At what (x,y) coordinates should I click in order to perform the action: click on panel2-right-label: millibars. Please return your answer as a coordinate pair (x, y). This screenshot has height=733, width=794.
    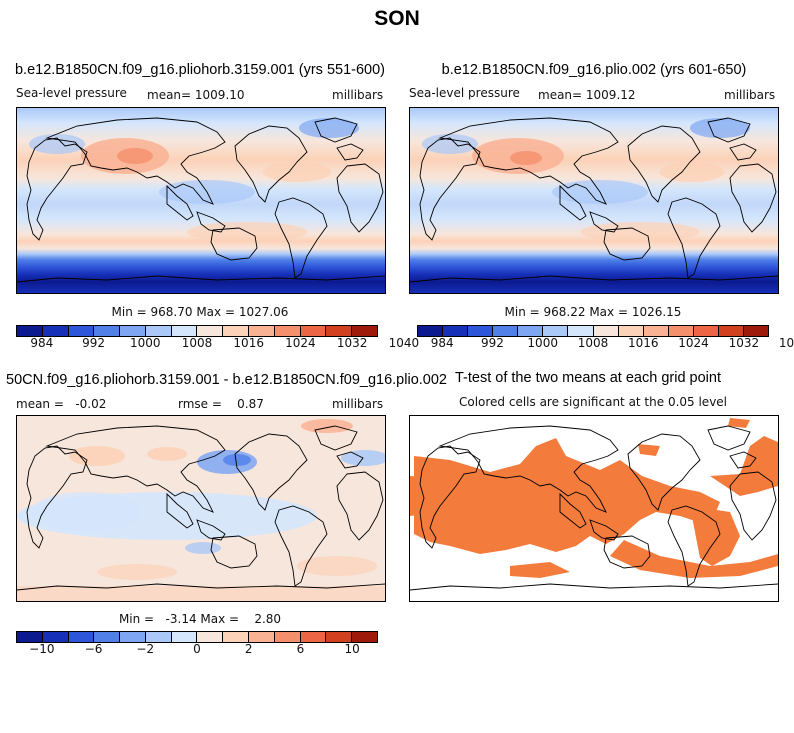
    Looking at the image, I should click on (750, 95).